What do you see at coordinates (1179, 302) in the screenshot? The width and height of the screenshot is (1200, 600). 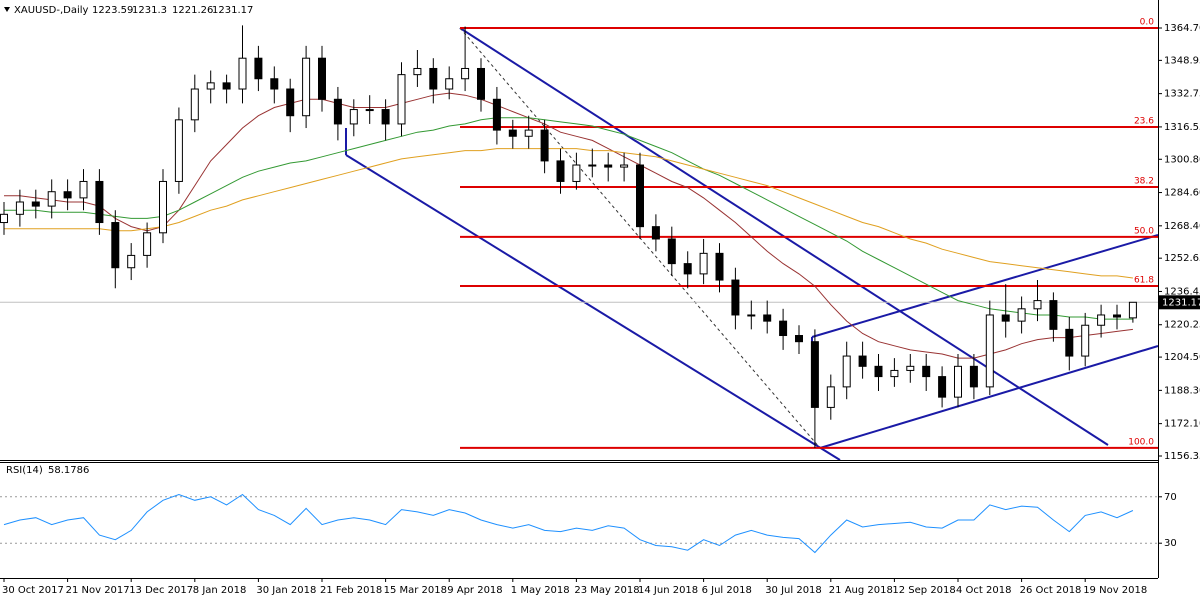 I see `price-tag` at bounding box center [1179, 302].